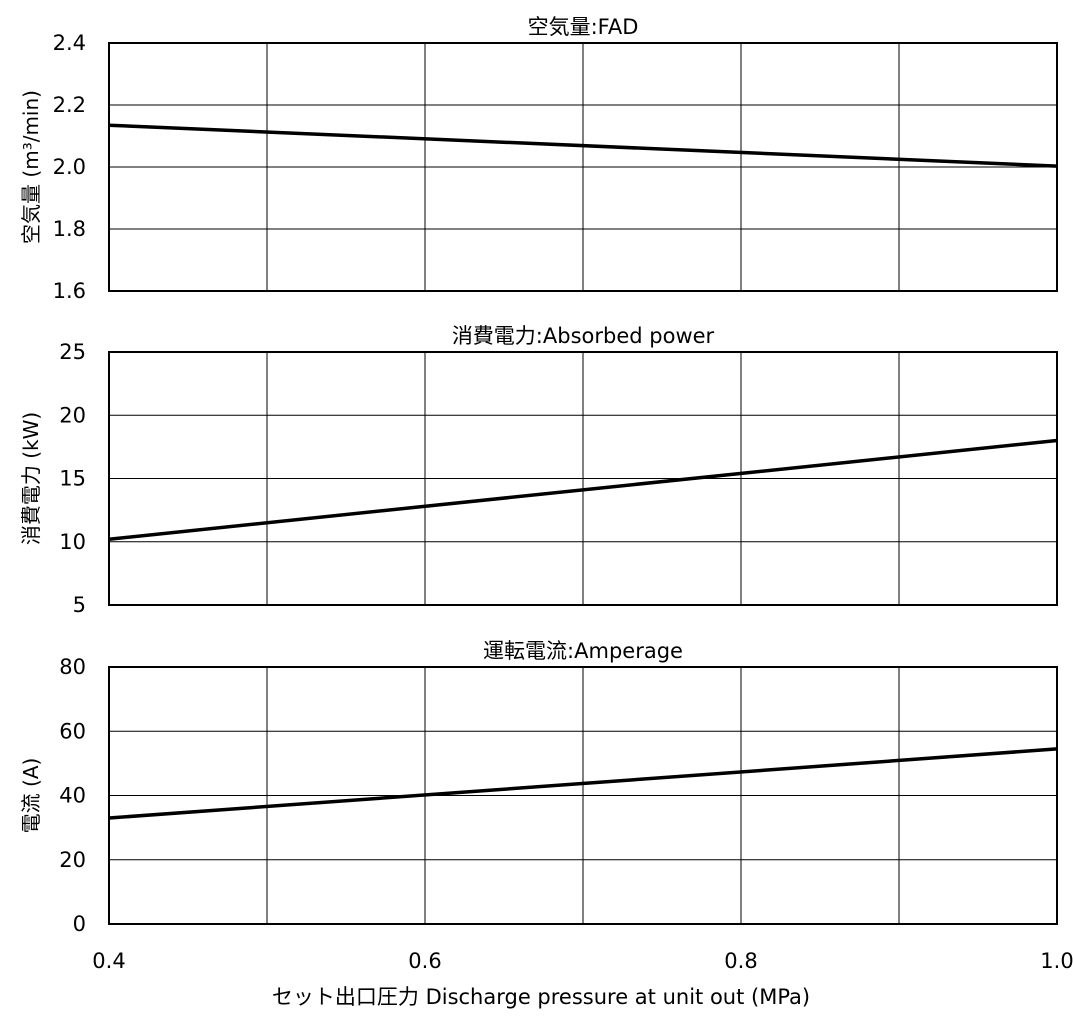  I want to click on y-axis-label: 消費電力 (kW), so click(31, 478).